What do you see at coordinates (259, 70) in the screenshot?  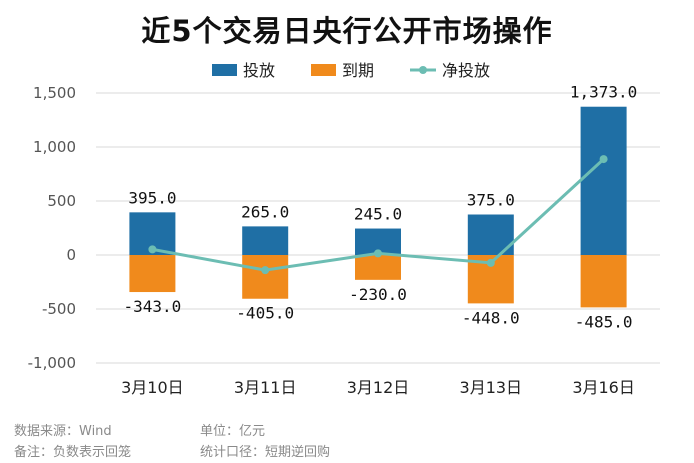 I see `legend-label: 投放` at bounding box center [259, 70].